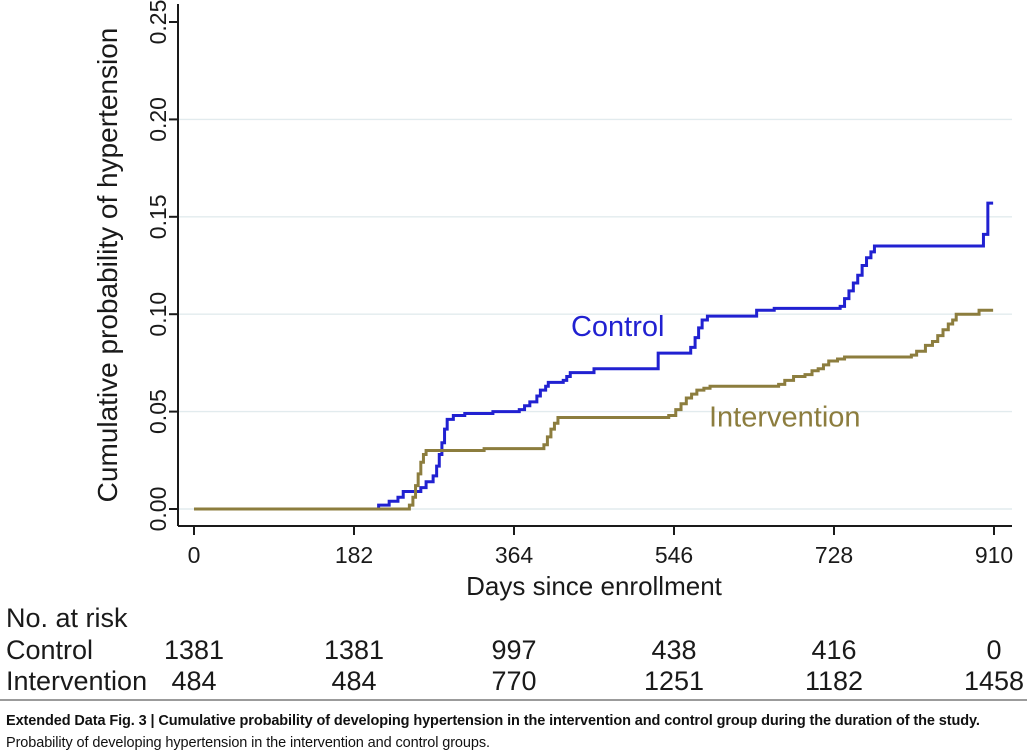  I want to click on risk-count-intervention-t0: 484, so click(194, 681).